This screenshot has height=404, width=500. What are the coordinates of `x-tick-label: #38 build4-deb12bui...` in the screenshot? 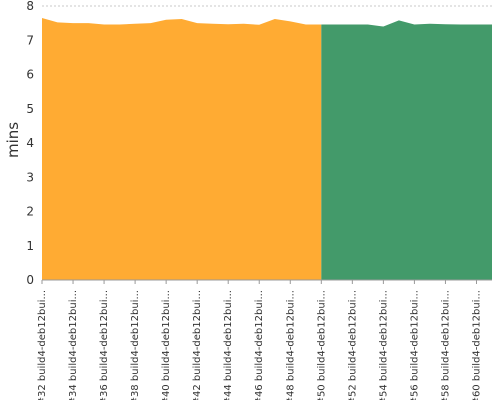 It's located at (135, 345).